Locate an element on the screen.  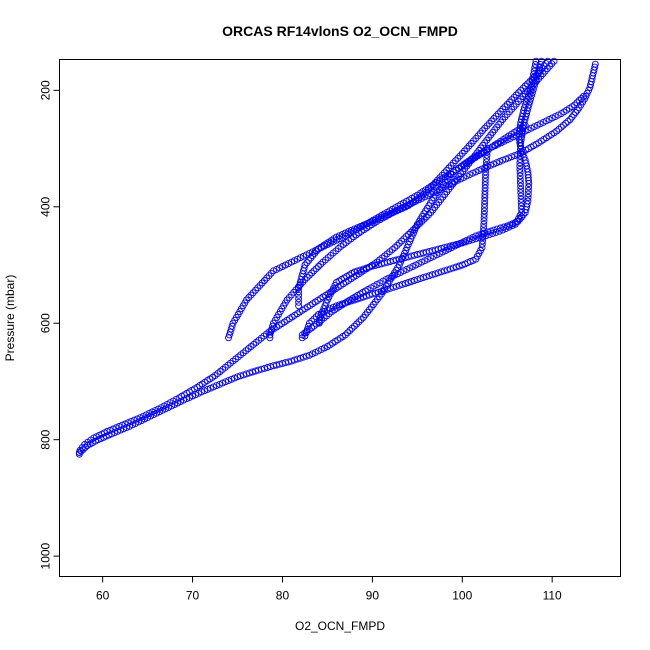
x-tick-label: 60 is located at coordinates (103, 596).